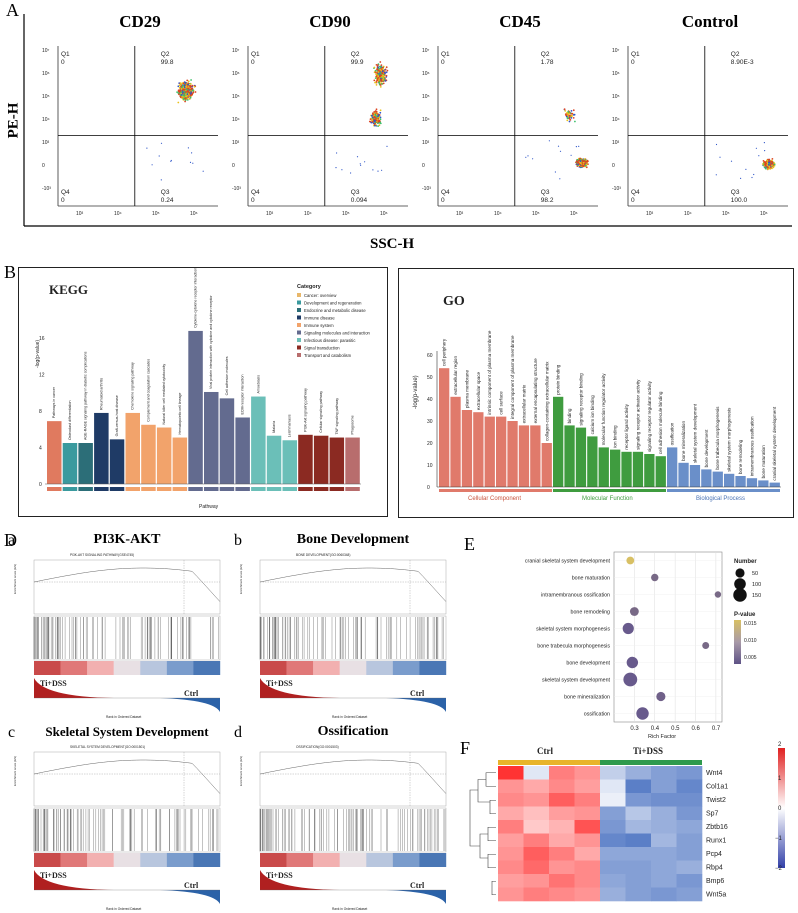 The image size is (798, 913). Describe the element at coordinates (309, 287) in the screenshot. I see `kegg-legend-title: Category` at that location.